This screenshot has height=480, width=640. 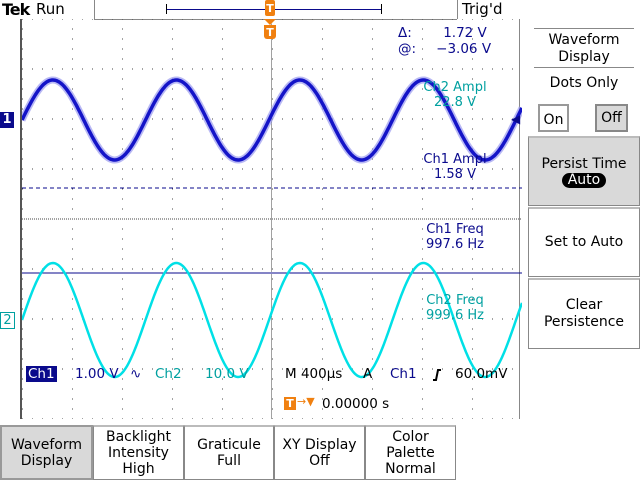 I want to click on ch1-waveform, so click(x=272, y=120).